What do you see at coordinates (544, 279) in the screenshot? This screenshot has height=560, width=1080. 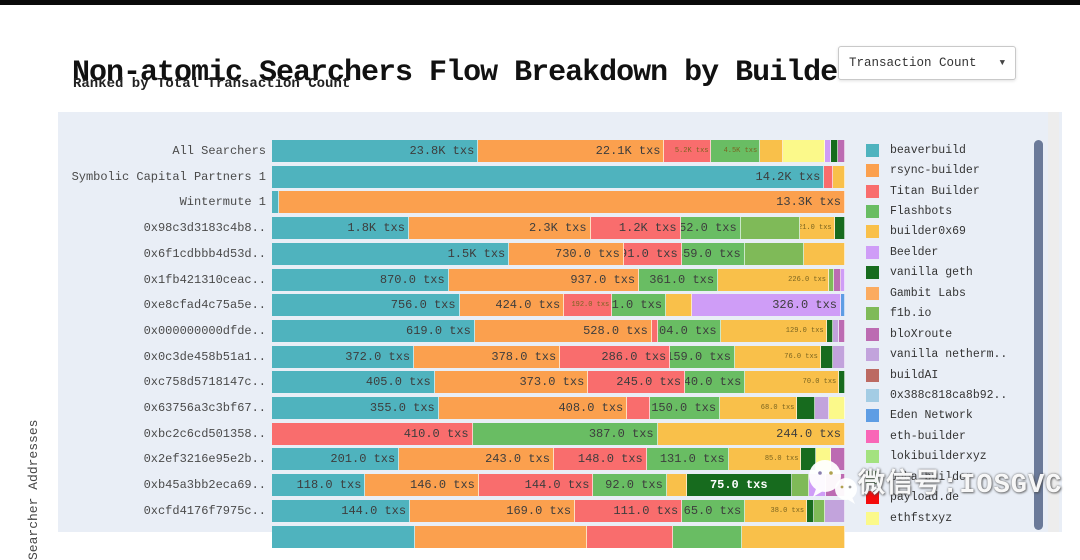 I see `bar-segment: 937.0 txs` at bounding box center [544, 279].